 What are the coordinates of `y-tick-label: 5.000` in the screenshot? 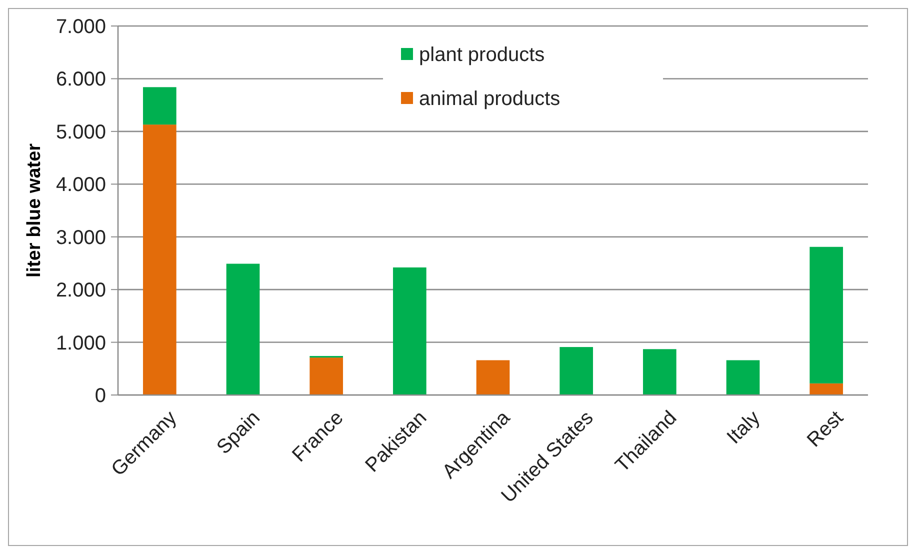 It's located at (81, 132).